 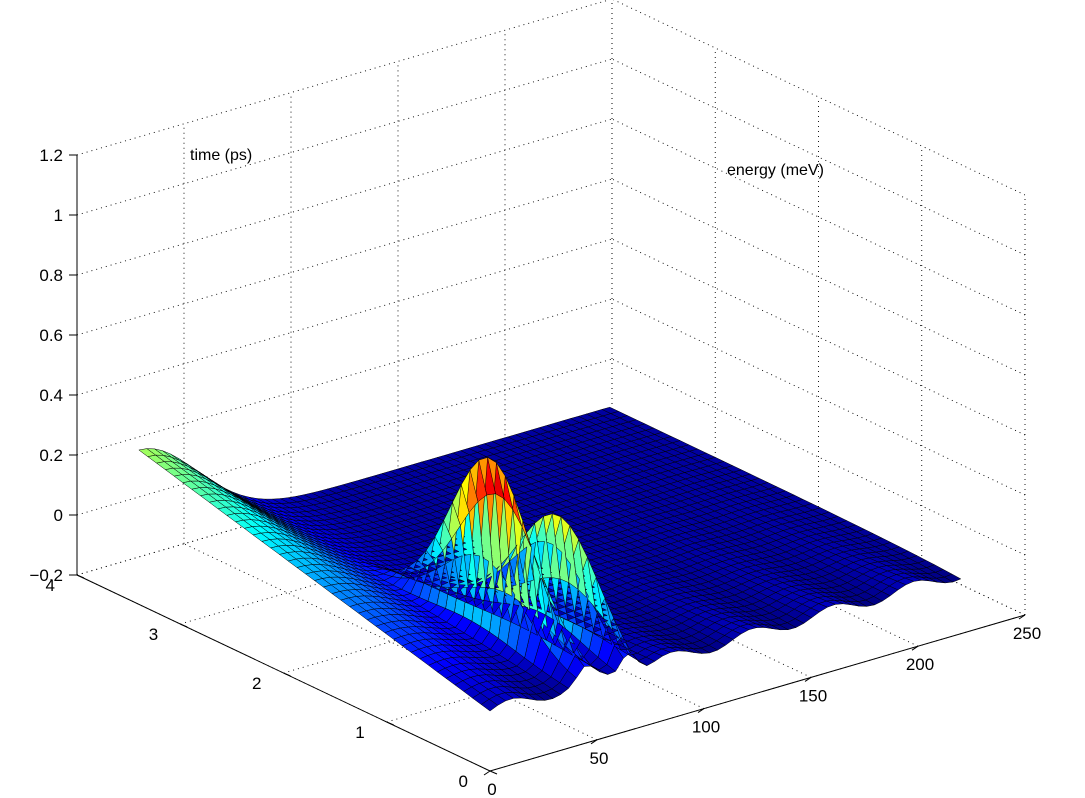 What do you see at coordinates (775, 170) in the screenshot?
I see `energy-axis-label: energy (meV)` at bounding box center [775, 170].